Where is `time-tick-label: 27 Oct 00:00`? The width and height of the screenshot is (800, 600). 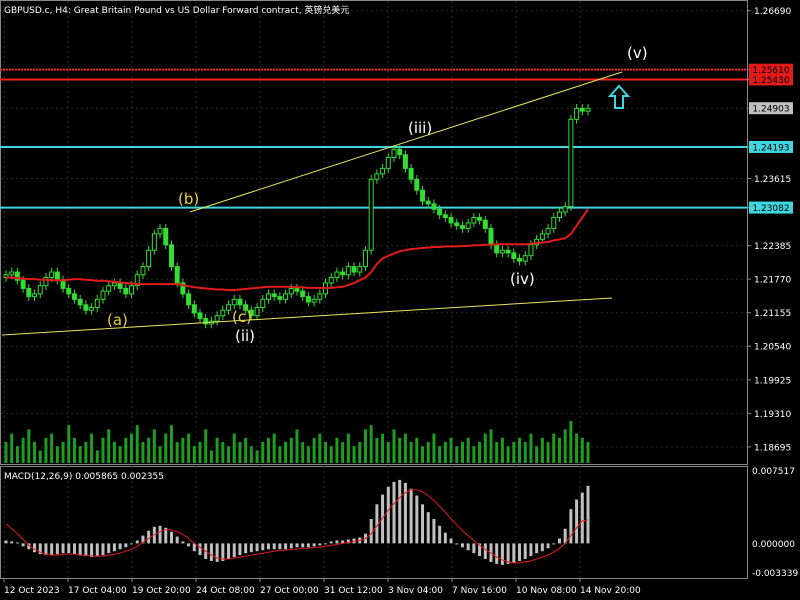
time-tick-label: 27 Oct 00:00 is located at coordinates (289, 591).